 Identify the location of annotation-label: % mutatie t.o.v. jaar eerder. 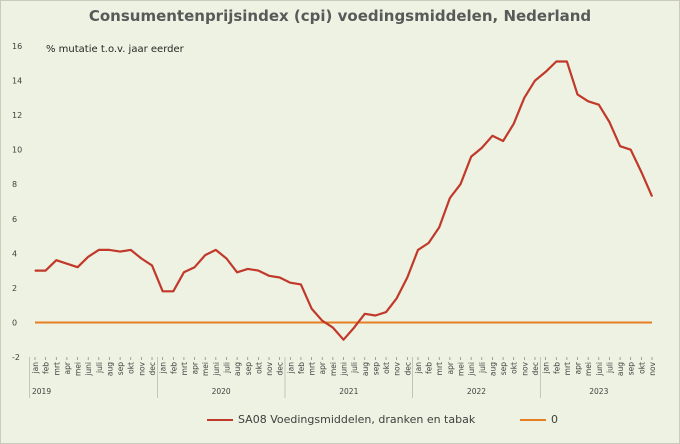
(115, 49).